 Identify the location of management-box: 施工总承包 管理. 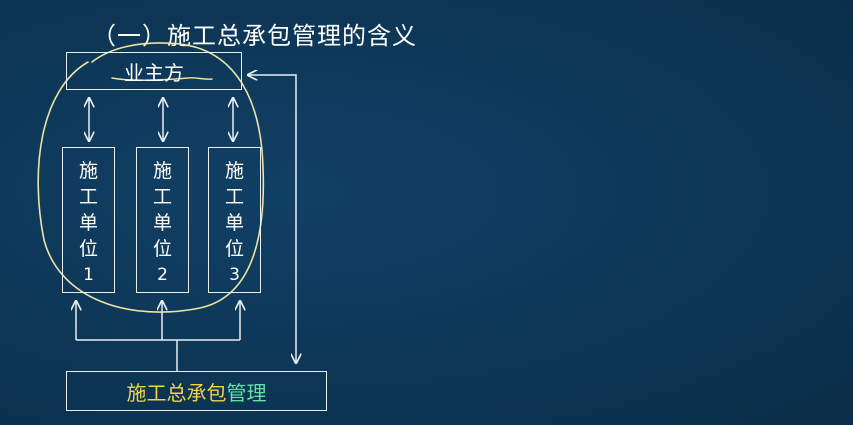
(196, 391).